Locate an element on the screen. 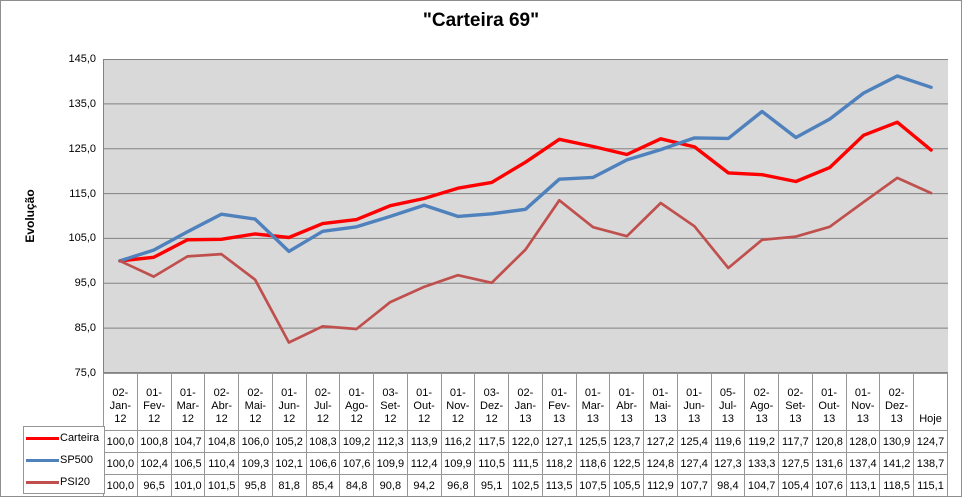 This screenshot has width=962, height=497. date-header-cell: 03- Dez- 12 is located at coordinates (491, 402).